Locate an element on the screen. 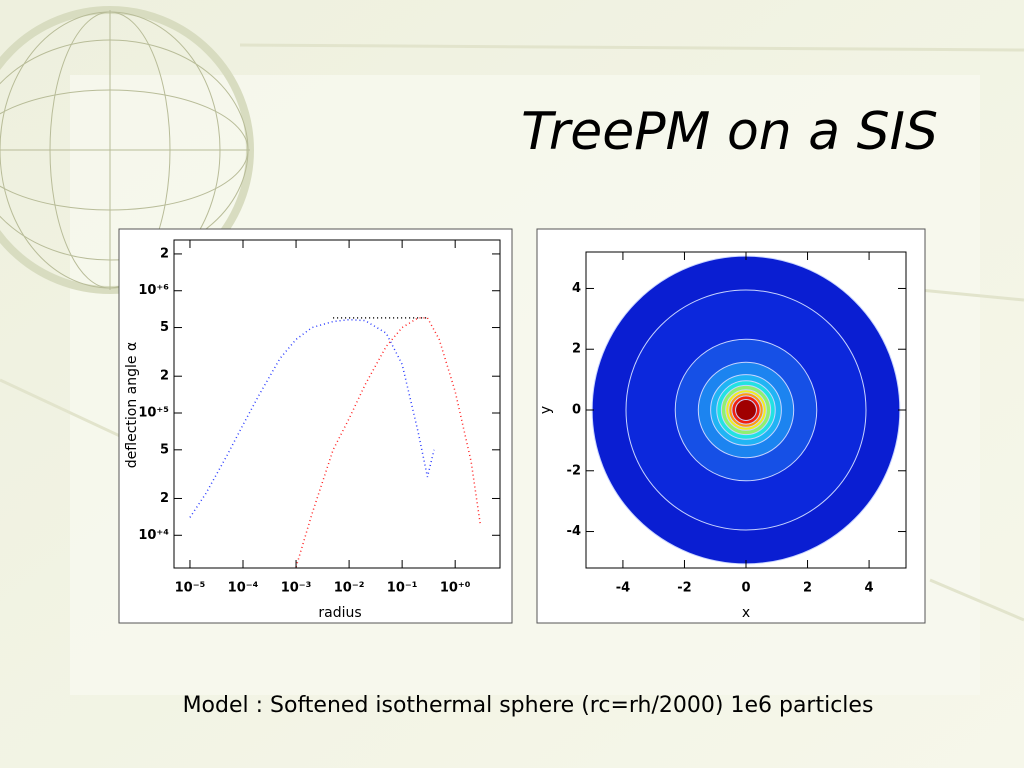  y-axis-label: deflection angle α is located at coordinates (132, 405).